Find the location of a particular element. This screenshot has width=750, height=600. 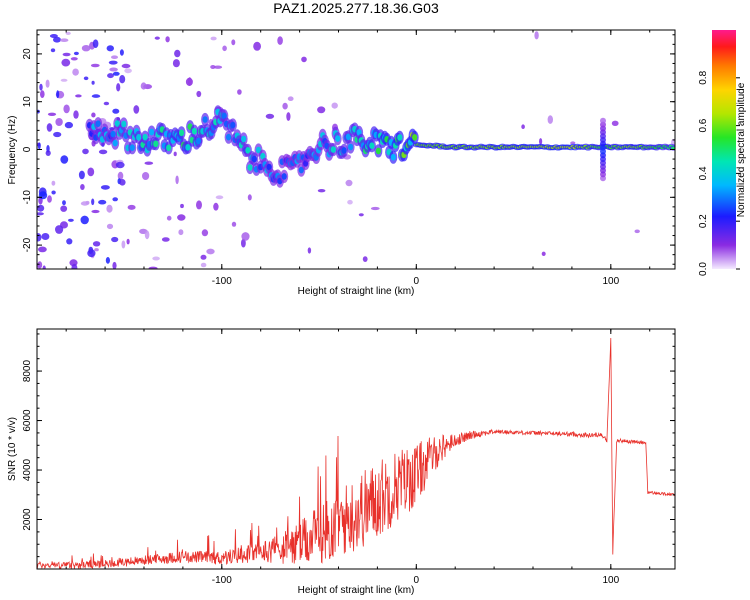

y-tick-label: 2000 is located at coordinates (27, 519).